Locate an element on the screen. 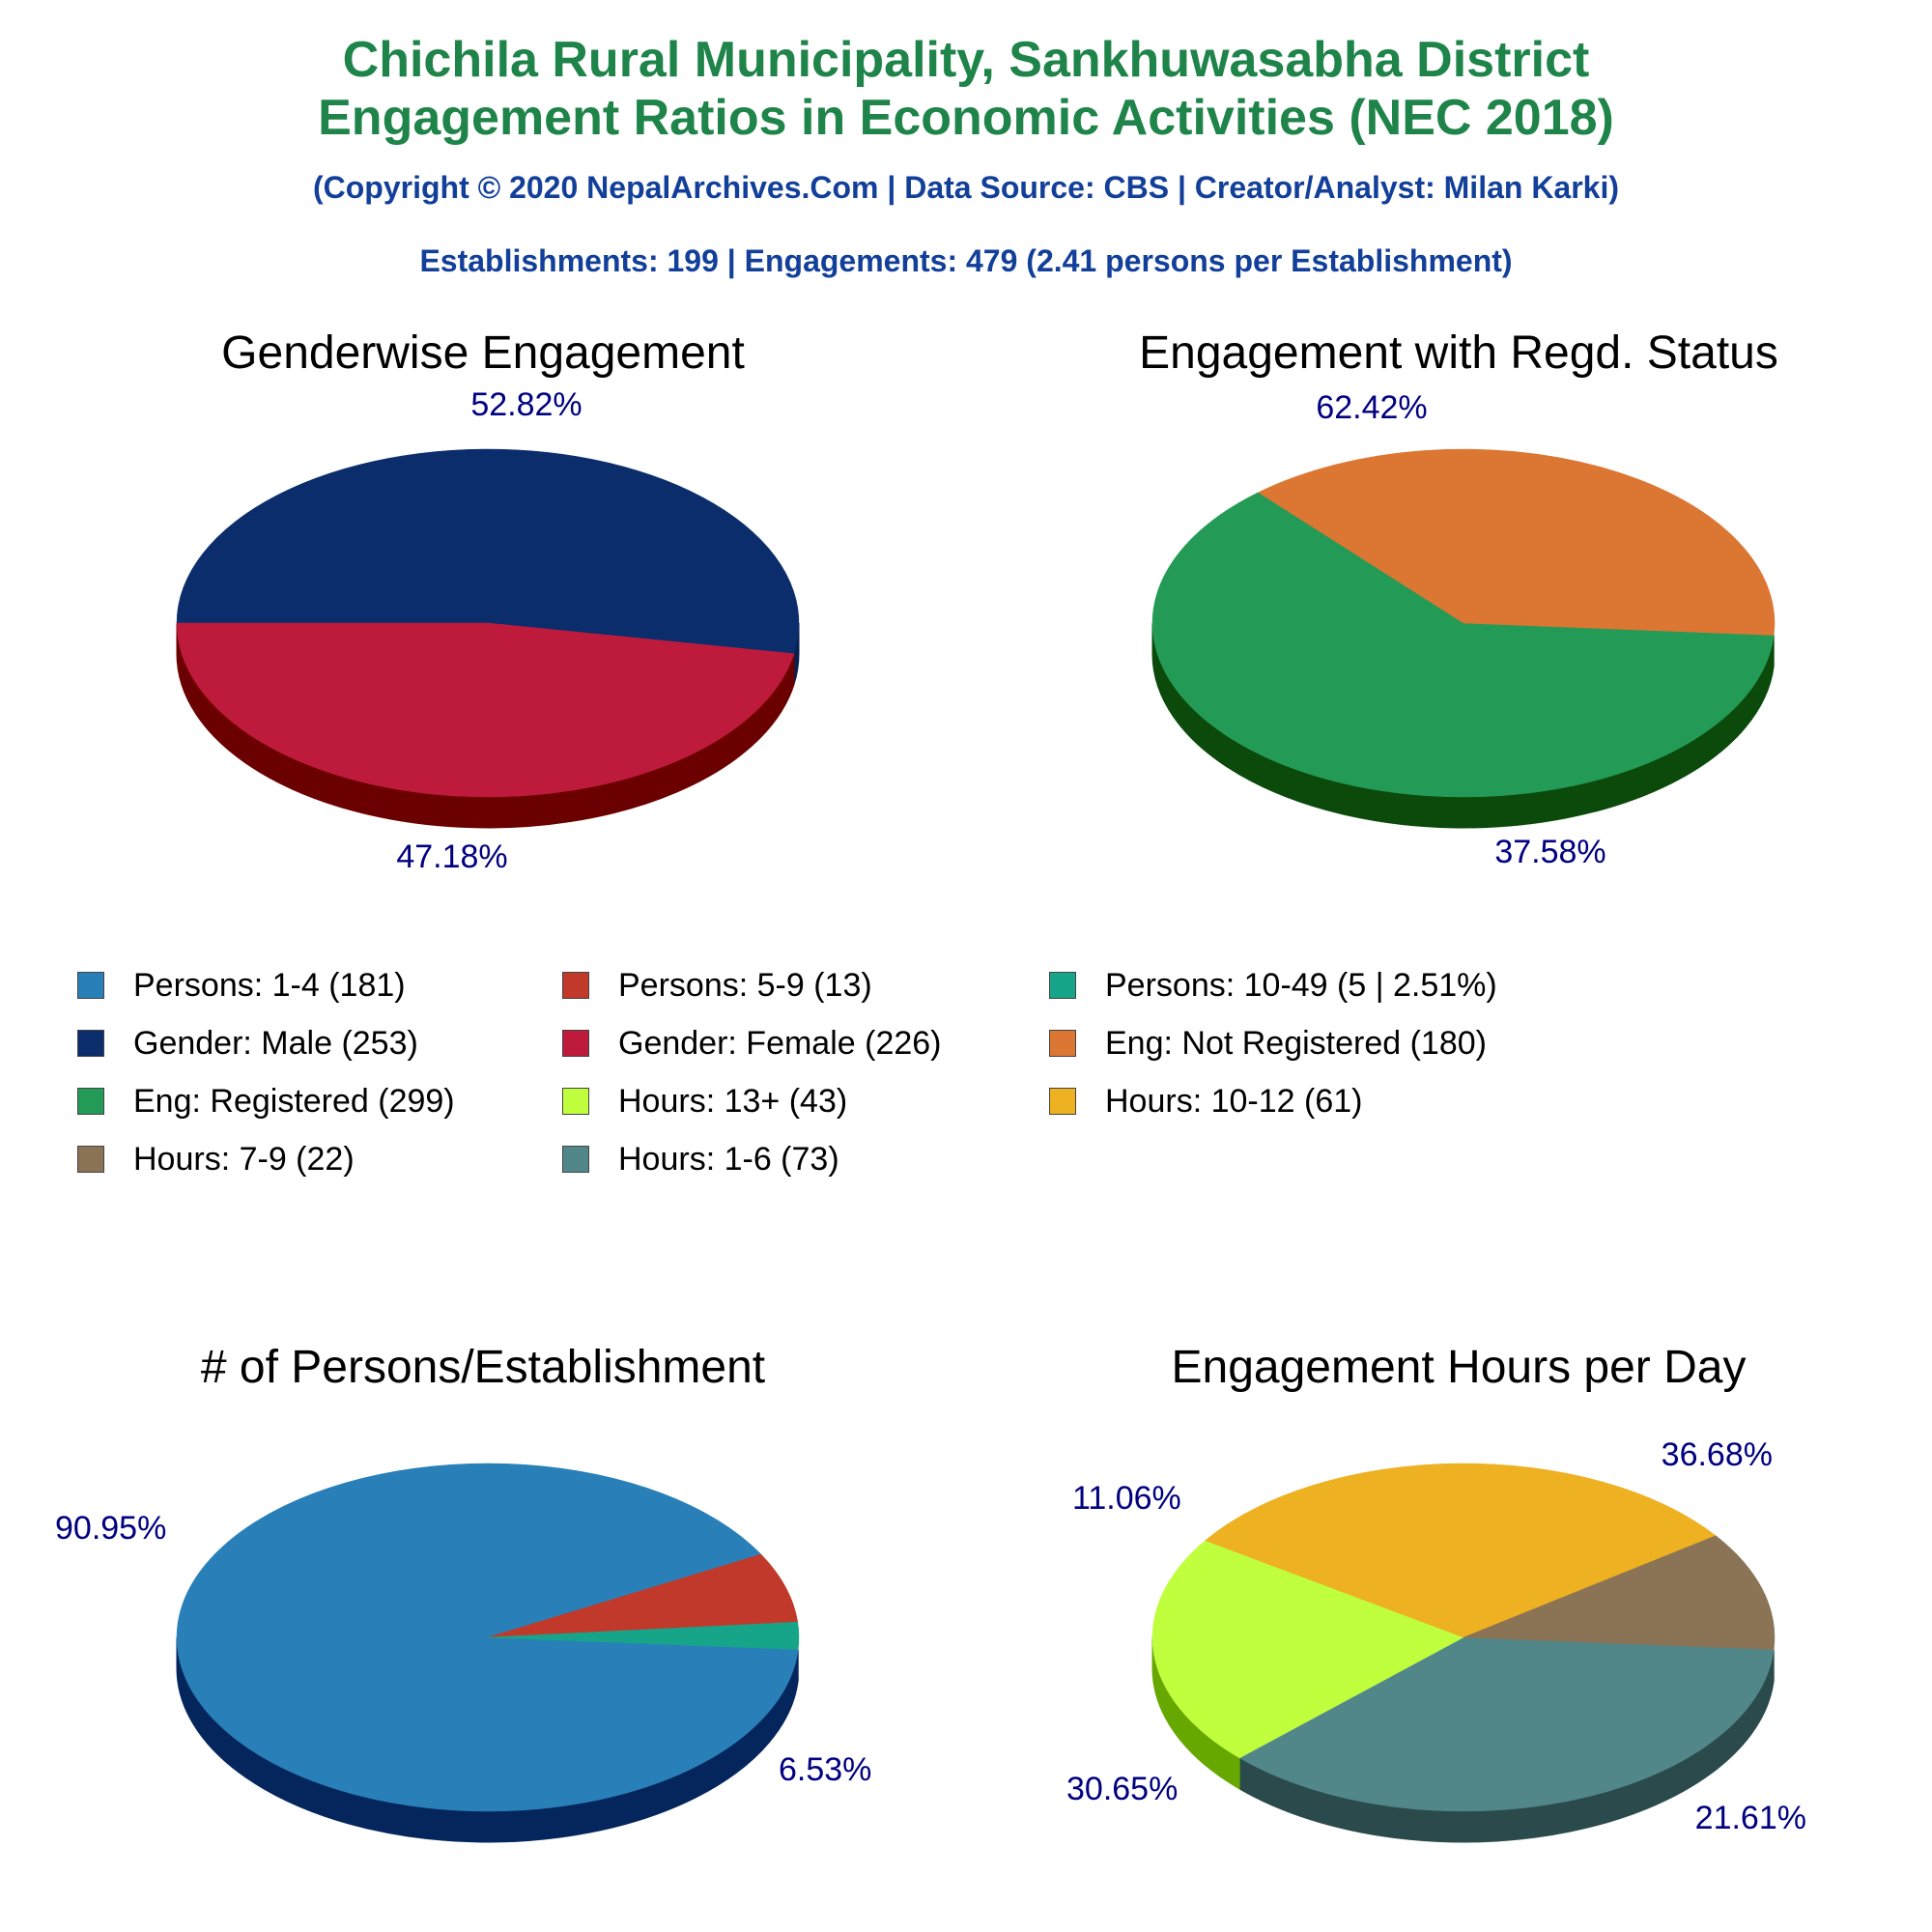 The image size is (1932, 1932). legend-label: Hours: 1-6 (73) is located at coordinates (728, 1159).